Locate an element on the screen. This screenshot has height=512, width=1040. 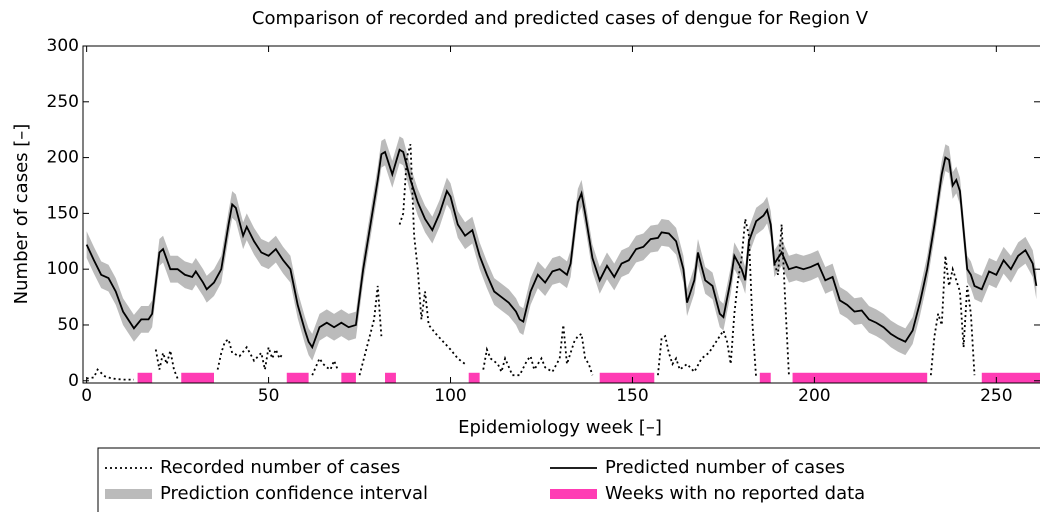
y-tick-label: 200 is located at coordinates (63, 158).